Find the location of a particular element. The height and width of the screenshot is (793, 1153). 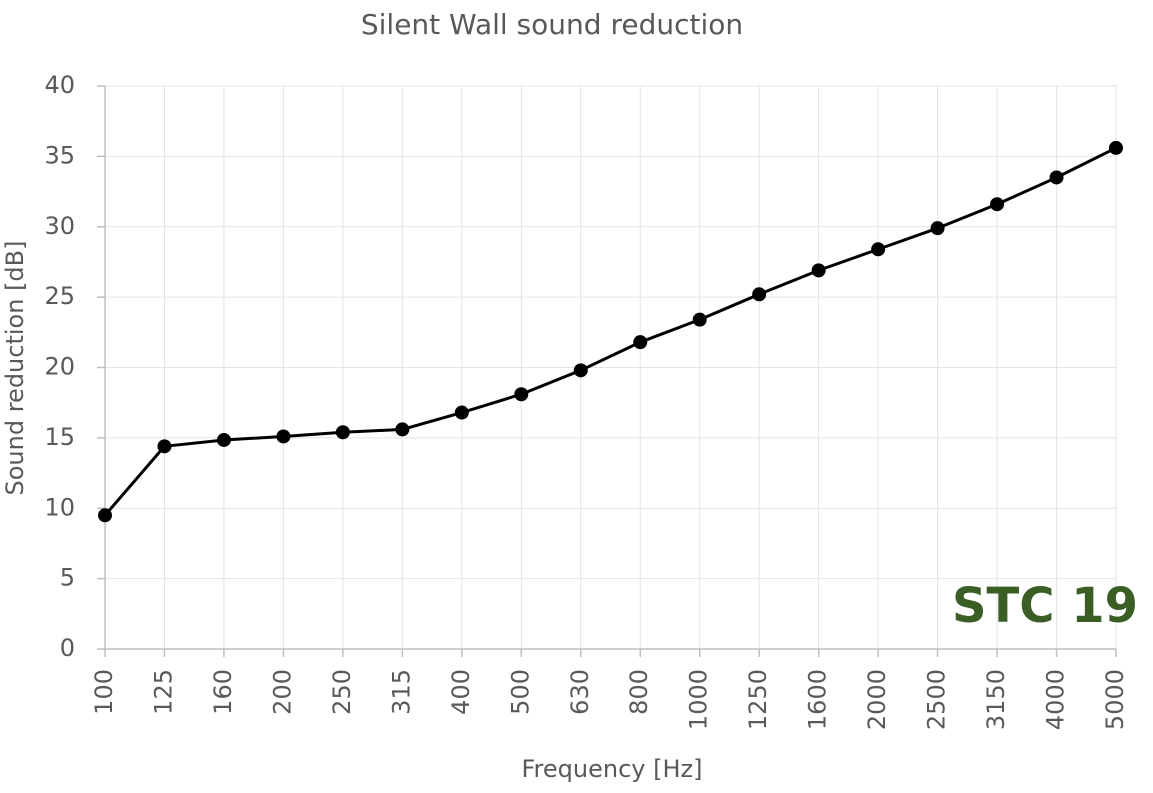

x-tick-label: 125 is located at coordinates (163, 692).